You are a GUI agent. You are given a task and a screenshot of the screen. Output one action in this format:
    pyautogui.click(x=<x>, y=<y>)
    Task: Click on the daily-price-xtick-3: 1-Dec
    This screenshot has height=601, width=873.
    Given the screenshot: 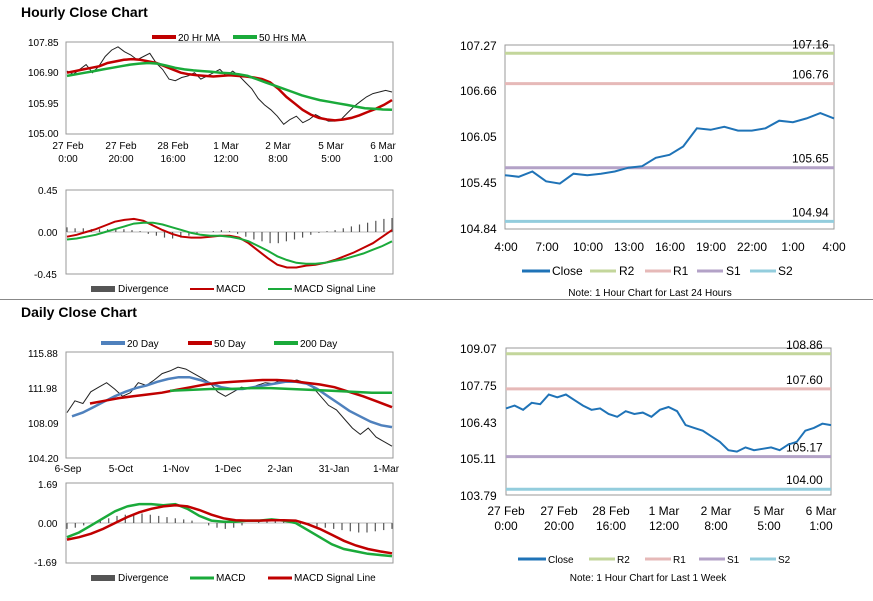 What is the action you would take?
    pyautogui.click(x=228, y=469)
    